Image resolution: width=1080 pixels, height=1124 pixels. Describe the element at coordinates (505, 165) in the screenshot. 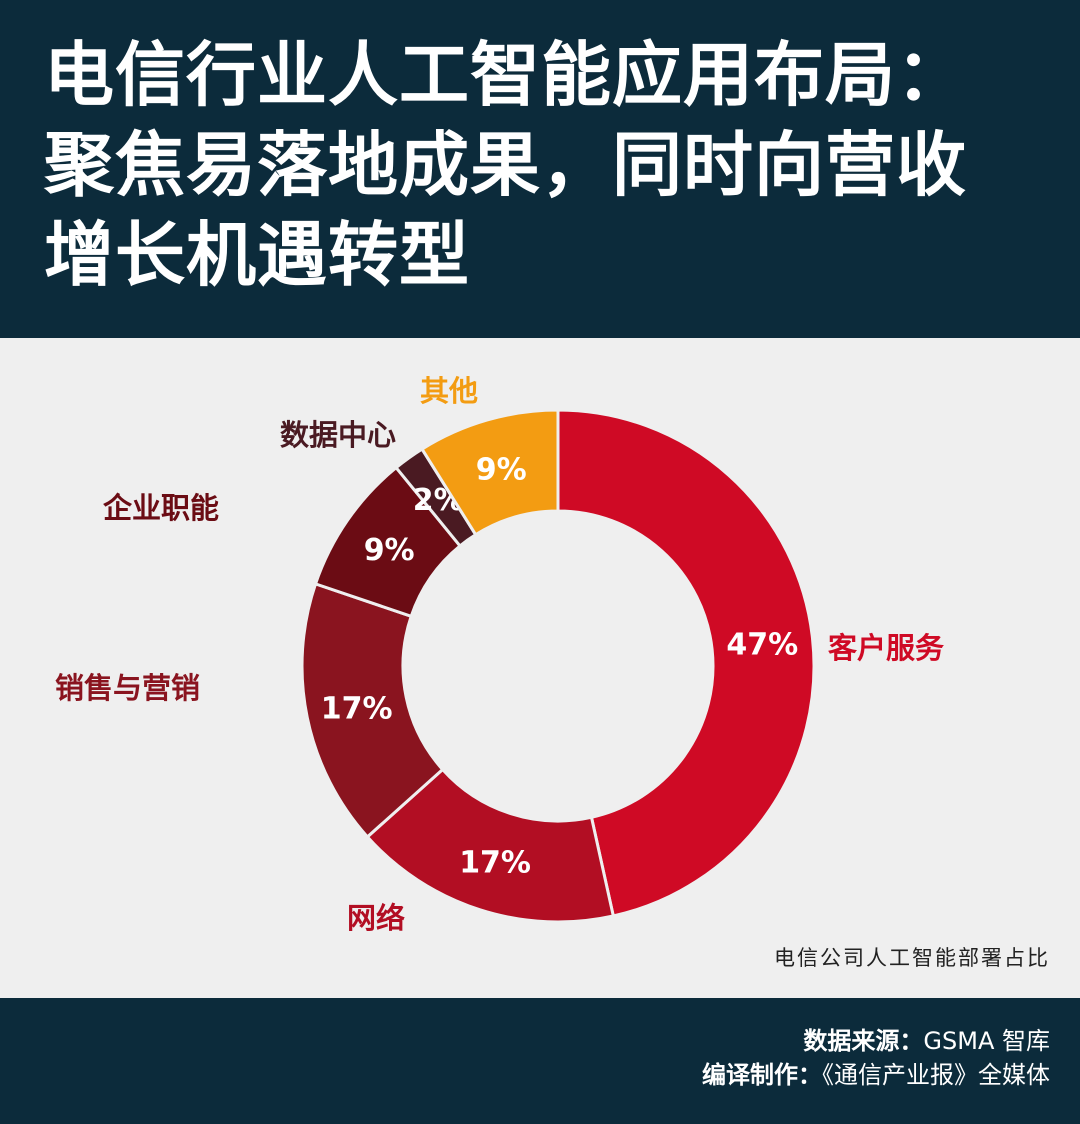

I see `title-line-2: 聚焦易落地成果，同时向营收` at that location.